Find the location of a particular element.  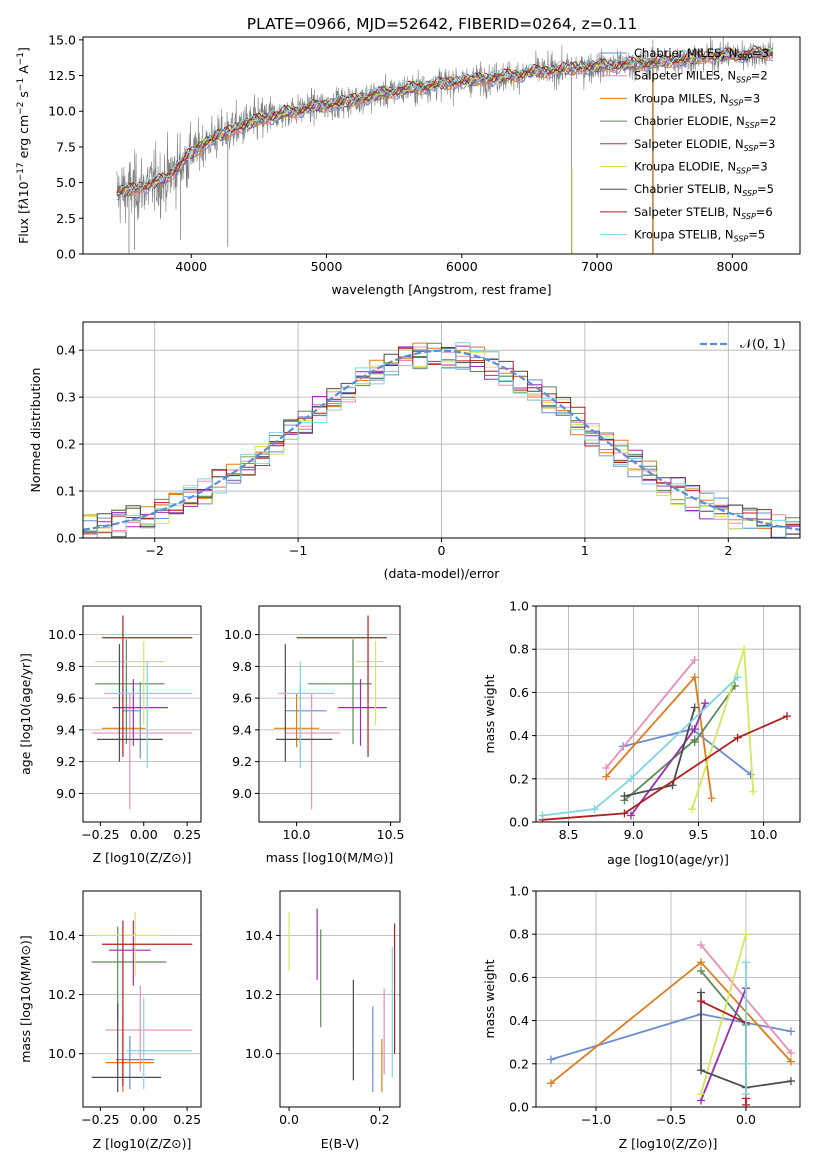

age-mass-axes-ytick-label: 9.4 is located at coordinates (242, 729).